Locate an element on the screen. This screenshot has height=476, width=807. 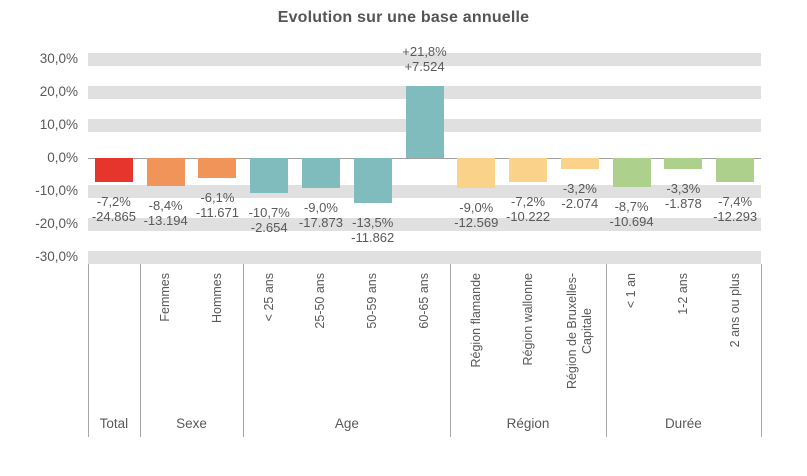
category-label-line: Région de Bruxelles- is located at coordinates (571, 331).